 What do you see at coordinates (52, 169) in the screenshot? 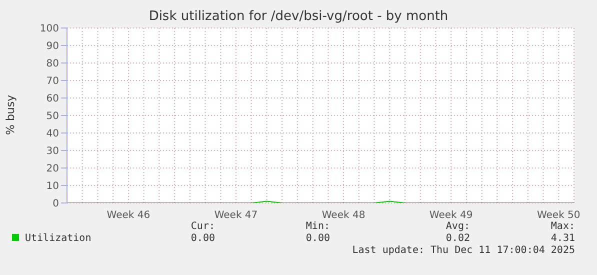
I see `y-tick-label: 20` at bounding box center [52, 169].